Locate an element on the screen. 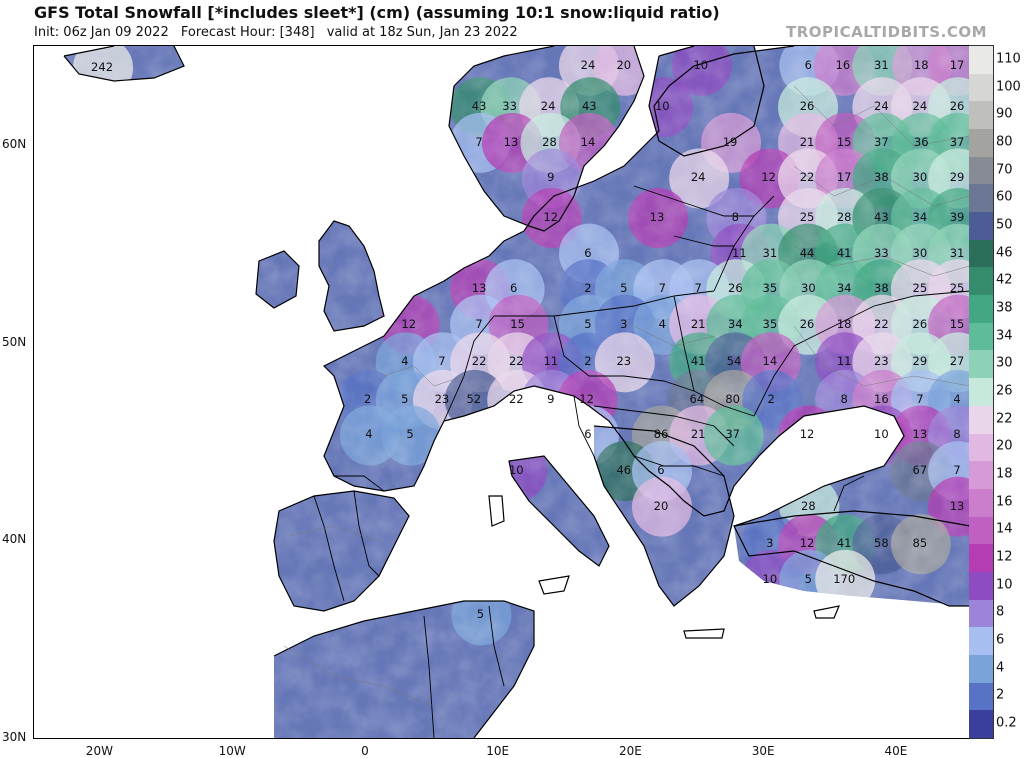  valid-time: valid at 18z Sun, Jan 23 2022 is located at coordinates (422, 32).